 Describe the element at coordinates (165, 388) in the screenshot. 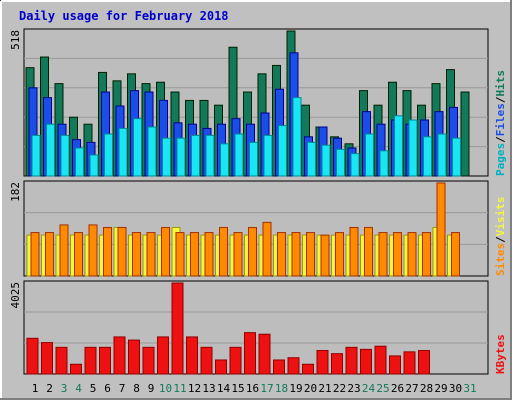

I see `day-label-10: 10` at that location.